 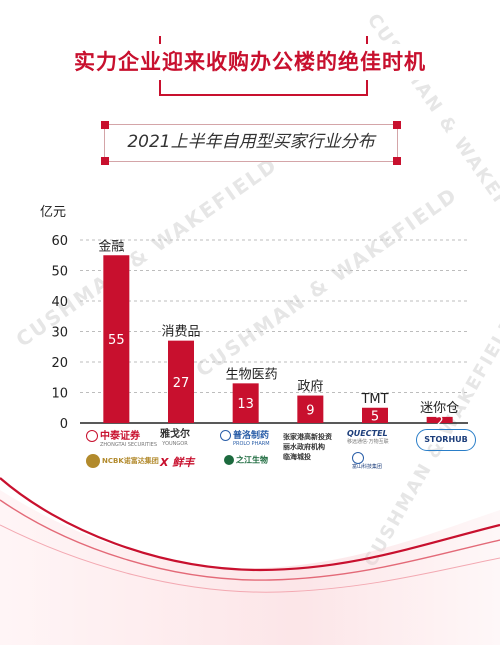 I want to click on logo-youngor: 雅戈尔 YOUNGOR, so click(x=175, y=438).